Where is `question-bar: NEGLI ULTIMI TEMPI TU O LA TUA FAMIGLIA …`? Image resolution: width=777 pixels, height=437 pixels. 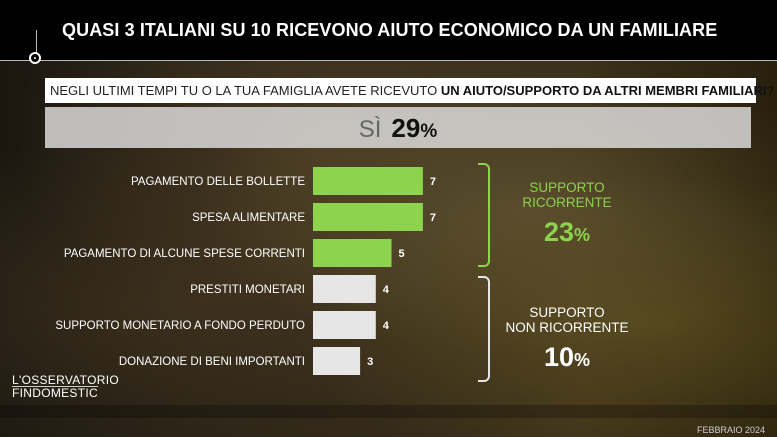
question-bar: NEGLI ULTIMI TEMPI TU O LA TUA FAMIGLIA … is located at coordinates (410, 90).